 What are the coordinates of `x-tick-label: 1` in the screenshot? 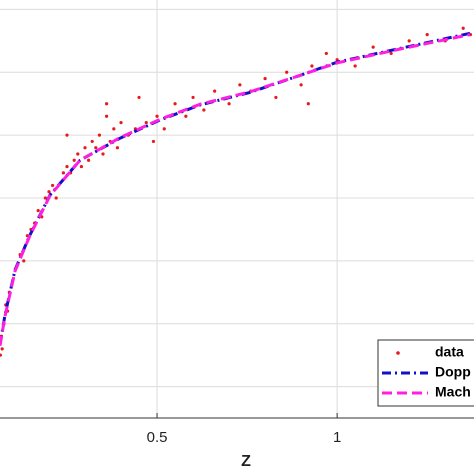 It's located at (337, 437).